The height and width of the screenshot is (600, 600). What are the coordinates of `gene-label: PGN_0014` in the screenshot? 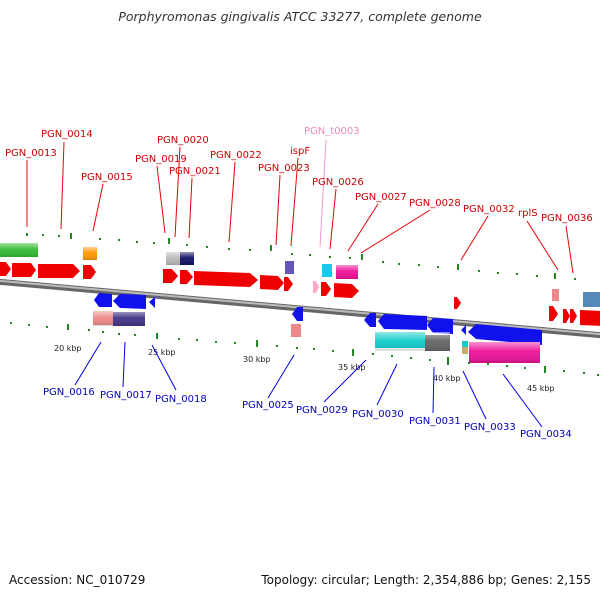 It's located at (67, 134).